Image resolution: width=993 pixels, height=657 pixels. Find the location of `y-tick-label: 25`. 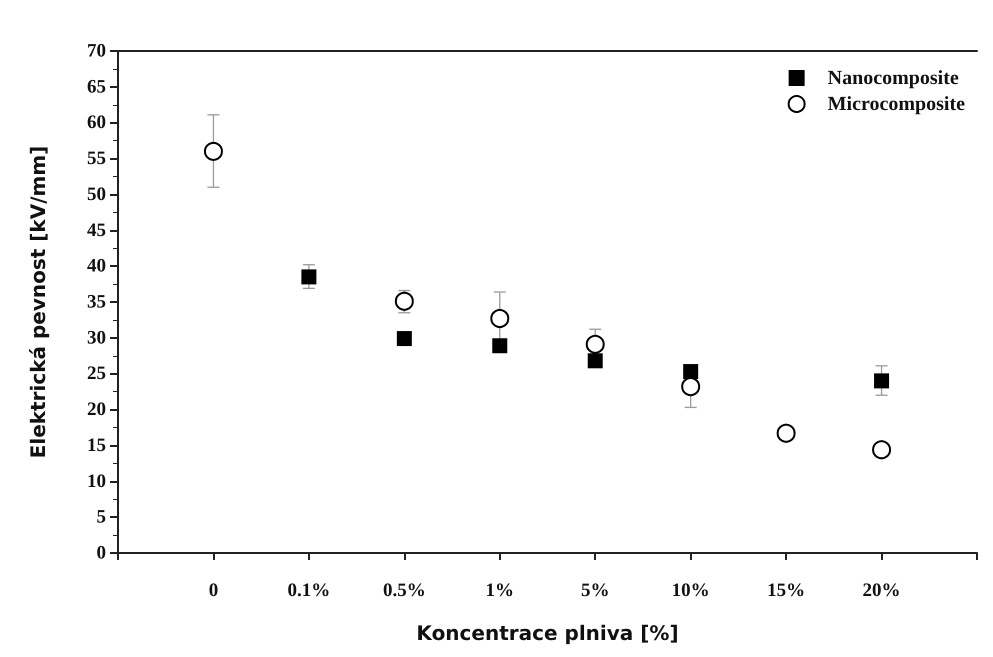

y-tick-label: 25 is located at coordinates (96, 373).